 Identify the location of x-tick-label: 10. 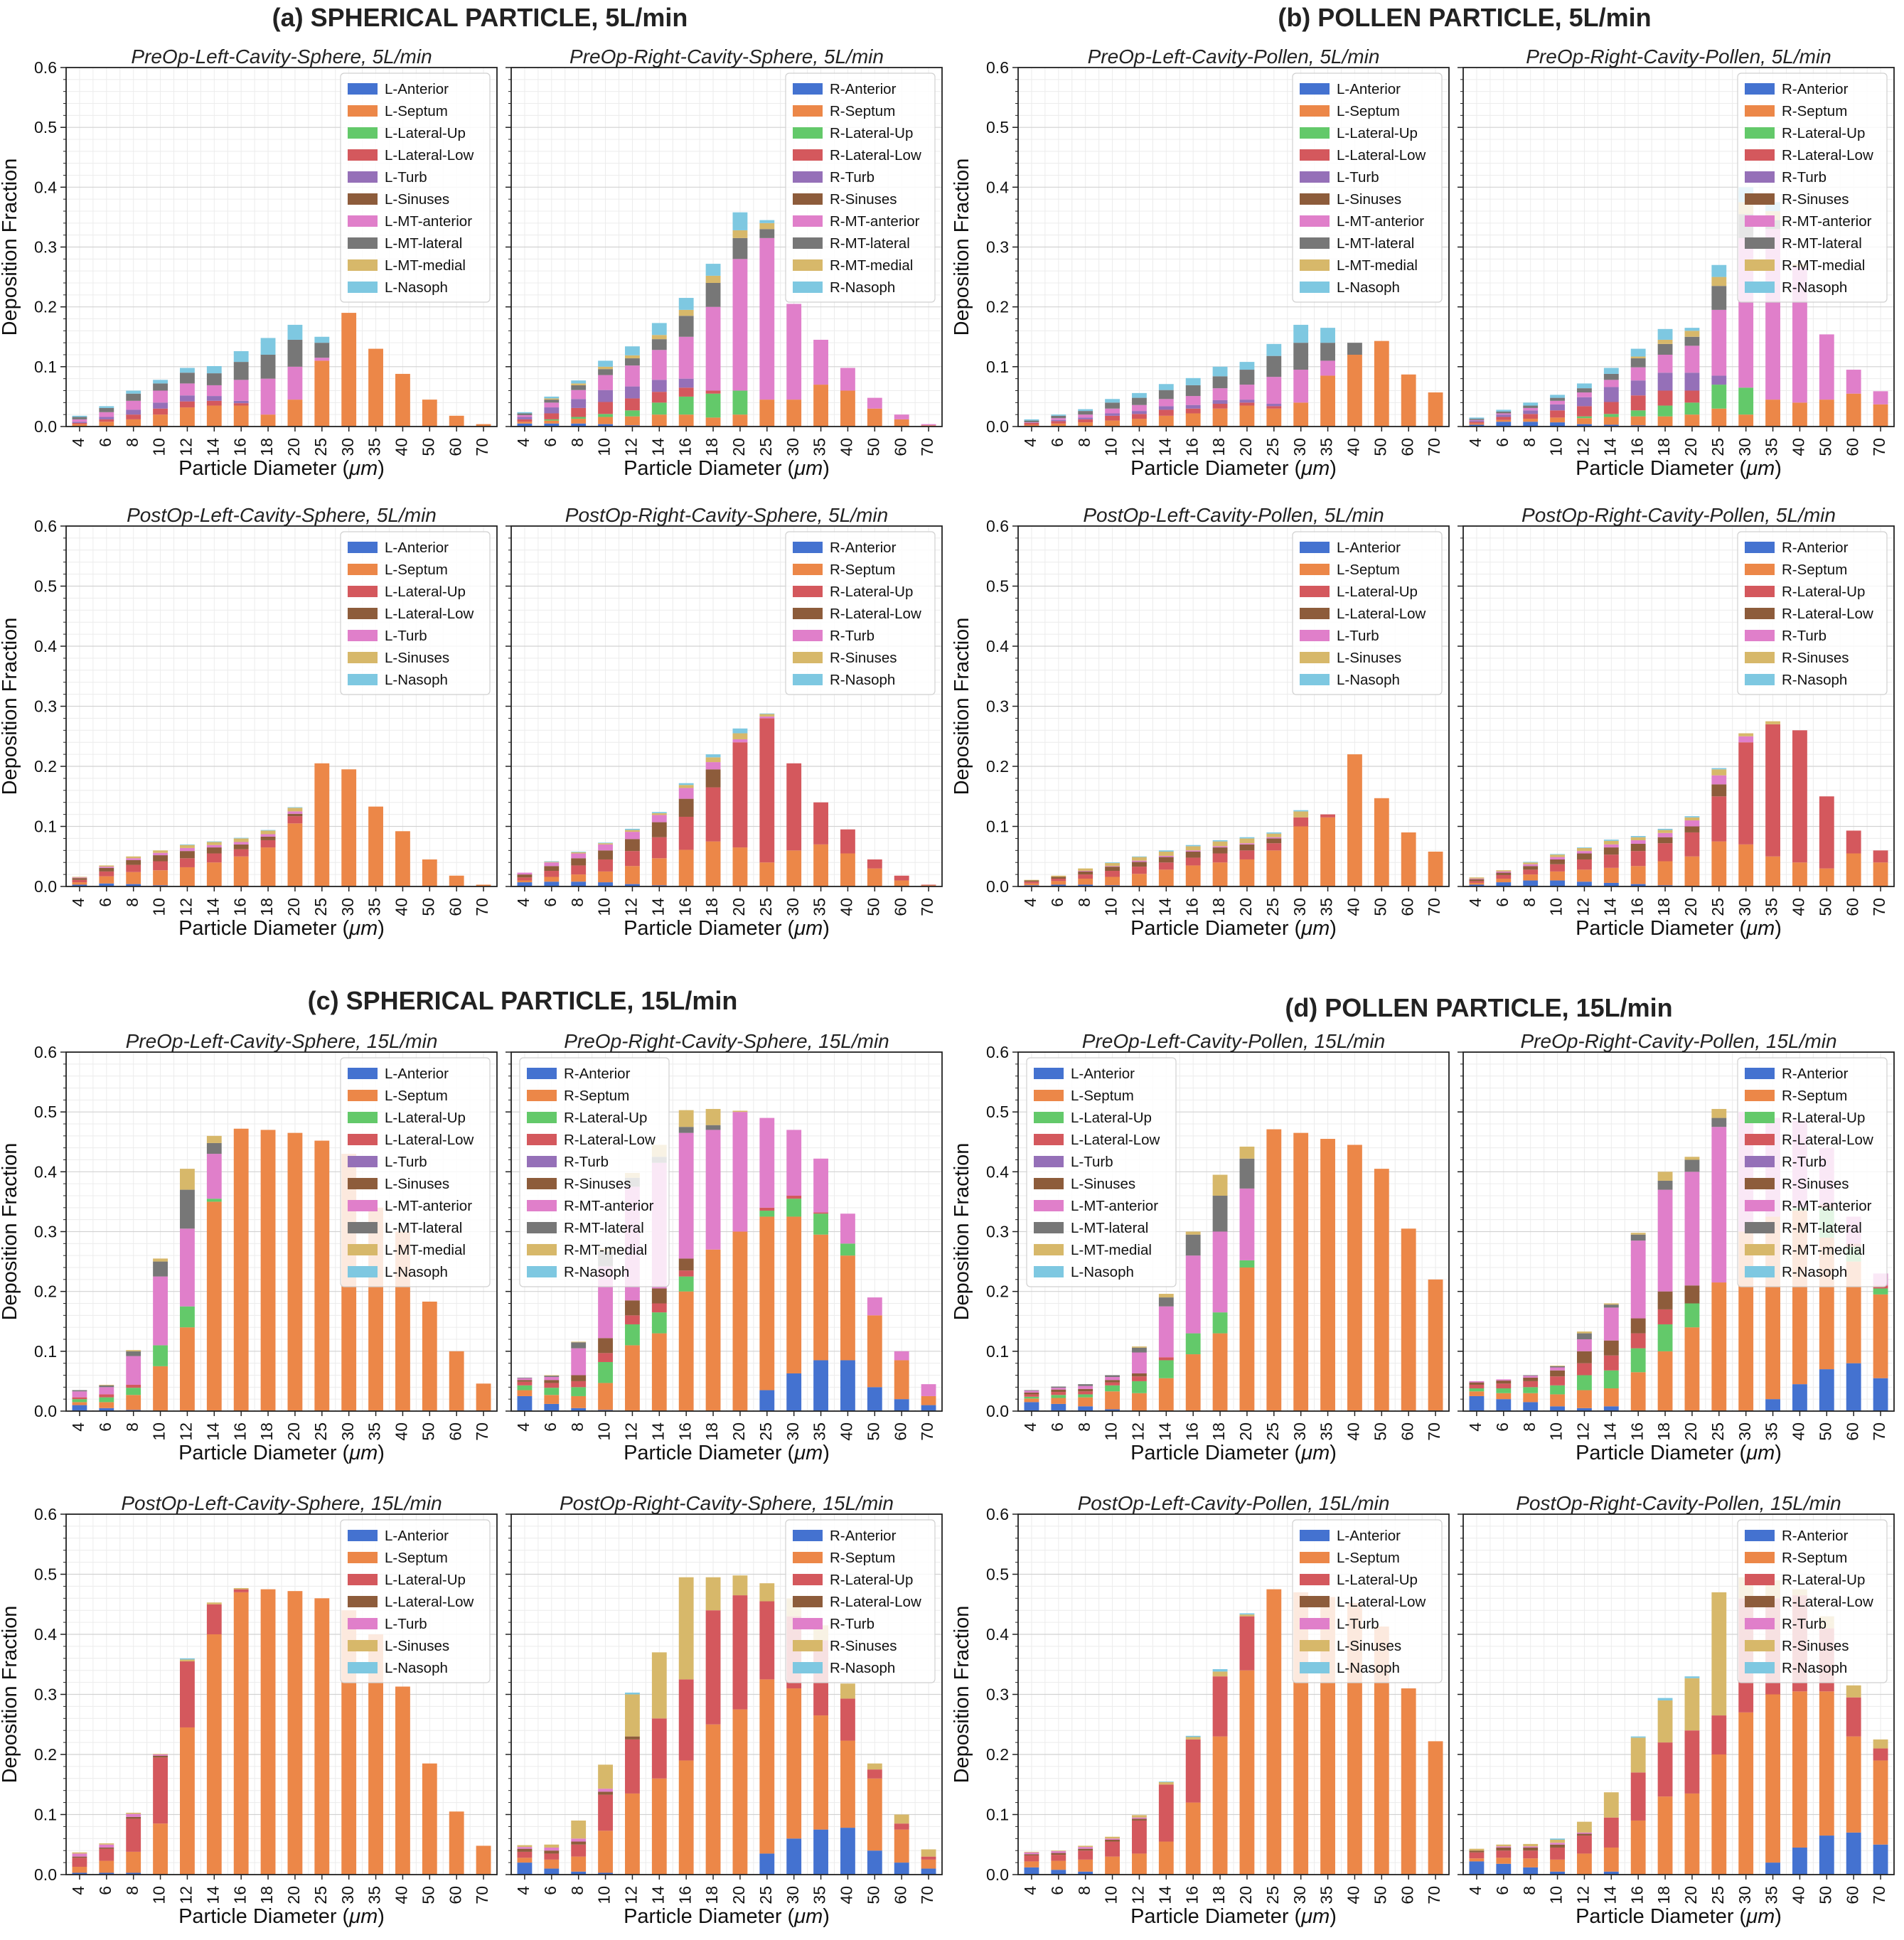
(159, 907).